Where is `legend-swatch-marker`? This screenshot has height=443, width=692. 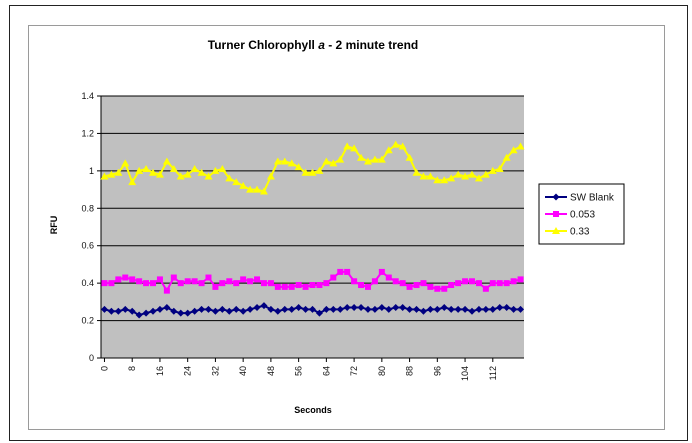 legend-swatch-marker is located at coordinates (556, 197).